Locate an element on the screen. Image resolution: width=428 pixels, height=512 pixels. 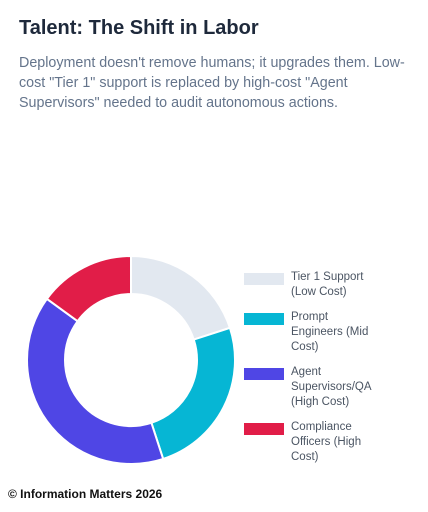
legend-item: Prompt Engineers (Mid Cost) is located at coordinates (334, 332).